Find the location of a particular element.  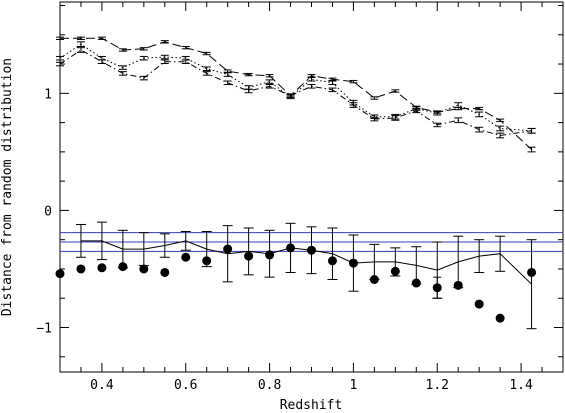

x-tick-label: 0.8 is located at coordinates (269, 385).